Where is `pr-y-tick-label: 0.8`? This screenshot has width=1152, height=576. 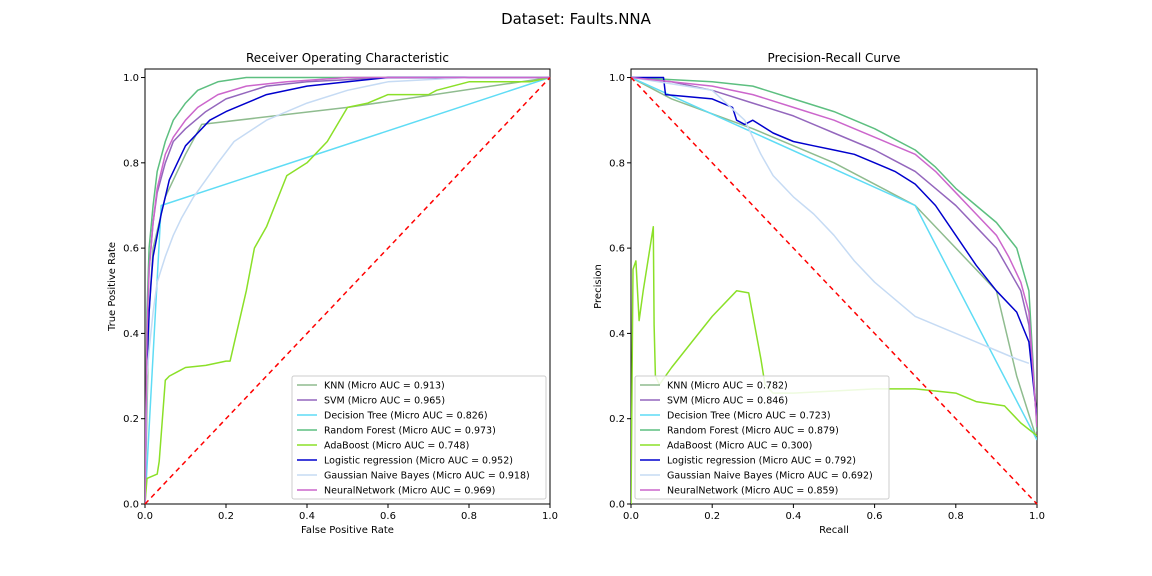 pr-y-tick-label: 0.8 is located at coordinates (617, 163).